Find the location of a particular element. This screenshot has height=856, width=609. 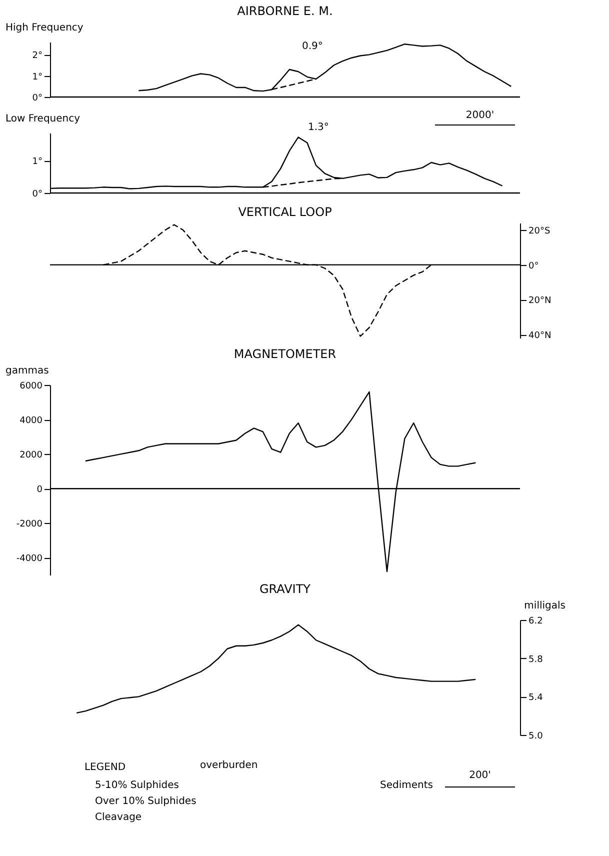

y-tick-label: 40°N is located at coordinates (540, 336).